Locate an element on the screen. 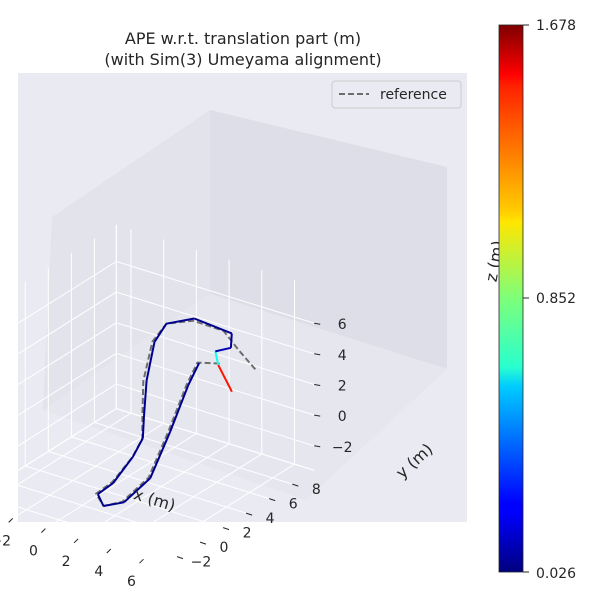 Image resolution: width=600 pixels, height=600 pixels. pane-edge-back-floor is located at coordinates (215, 439).